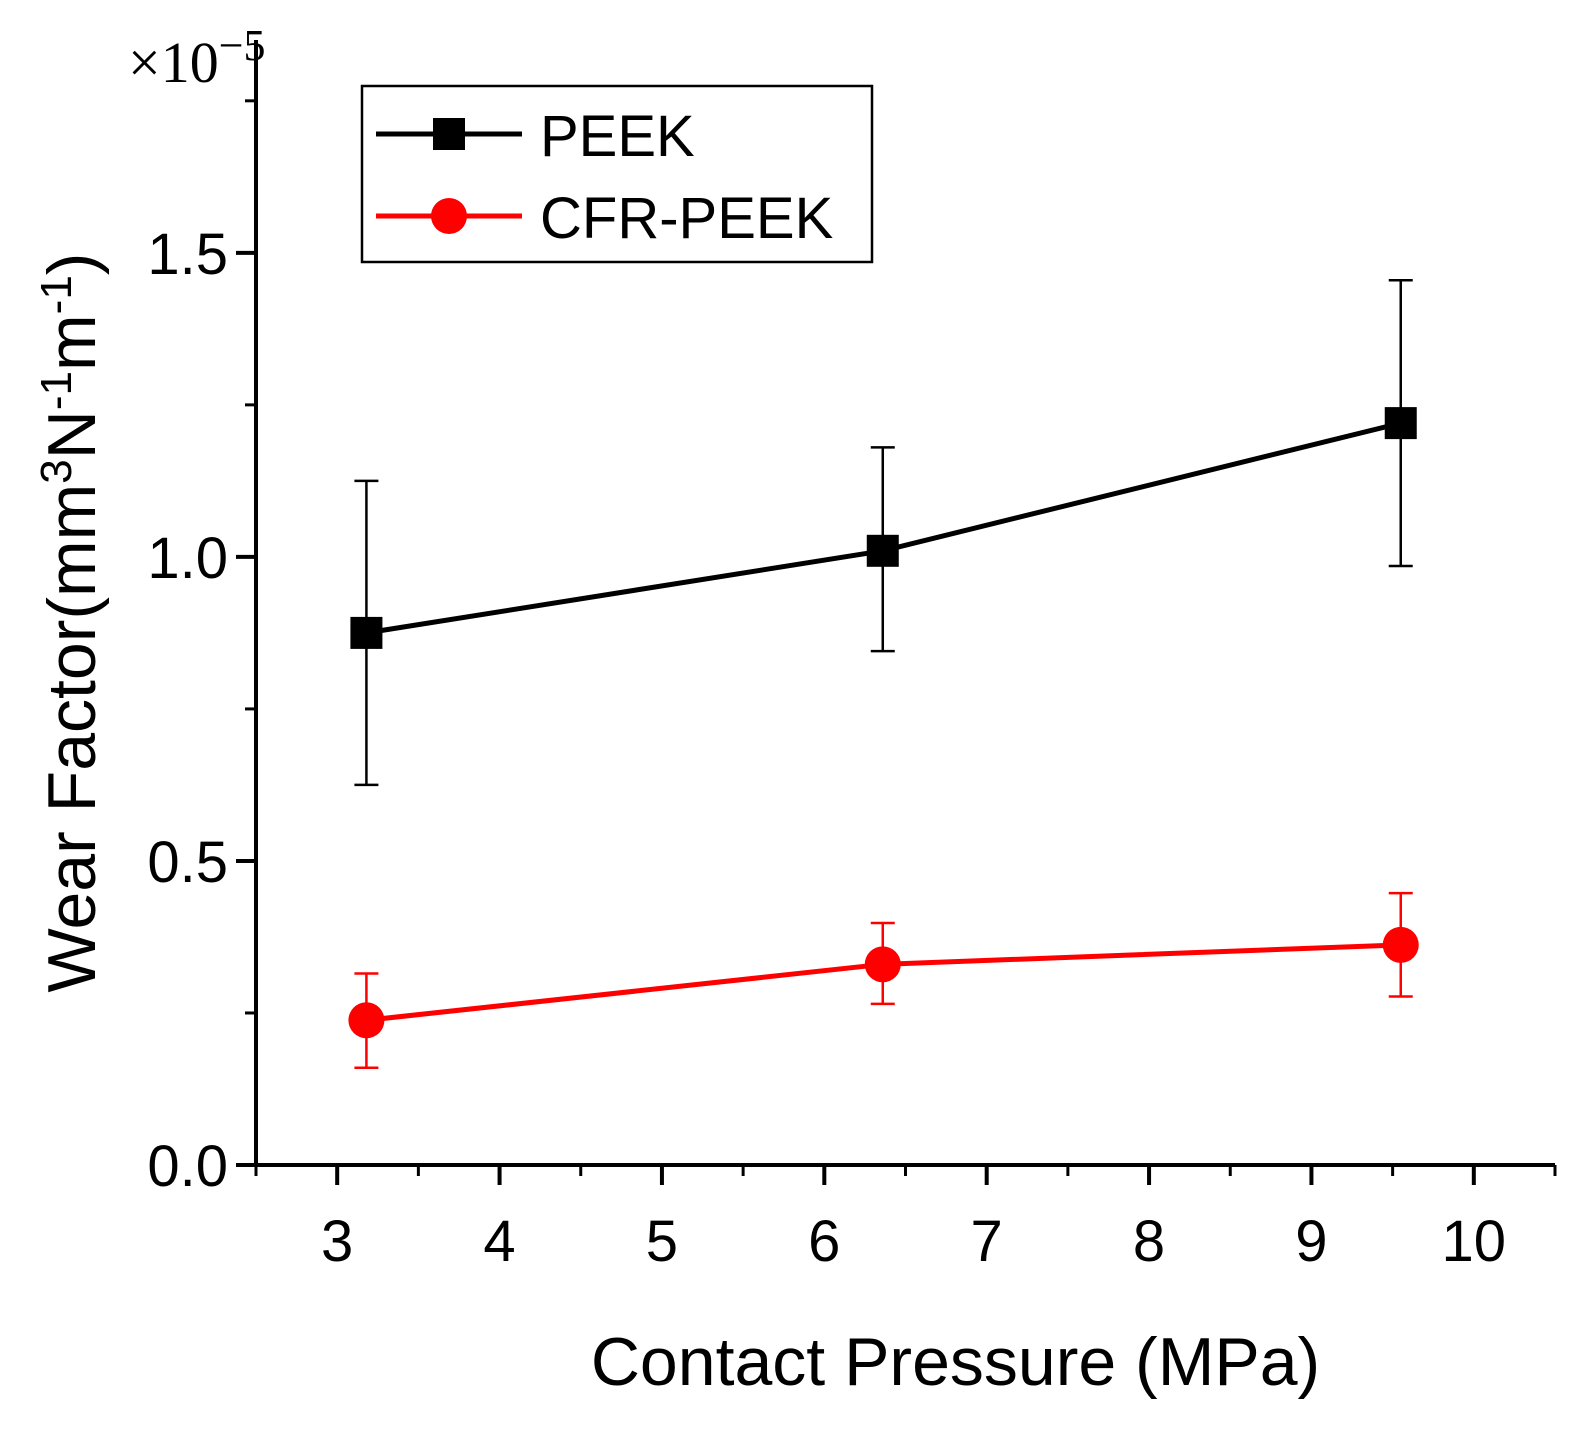 The width and height of the screenshot is (1591, 1442). What do you see at coordinates (662, 1241) in the screenshot?
I see `x-tick-label: 5` at bounding box center [662, 1241].